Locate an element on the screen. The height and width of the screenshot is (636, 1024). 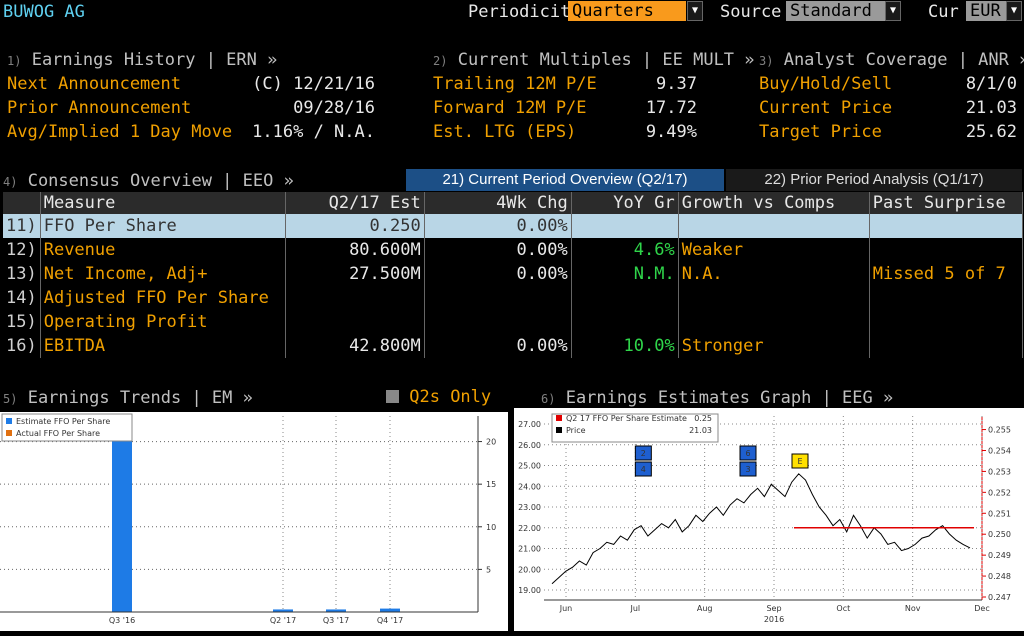
legend-value: 0.25 is located at coordinates (703, 418).